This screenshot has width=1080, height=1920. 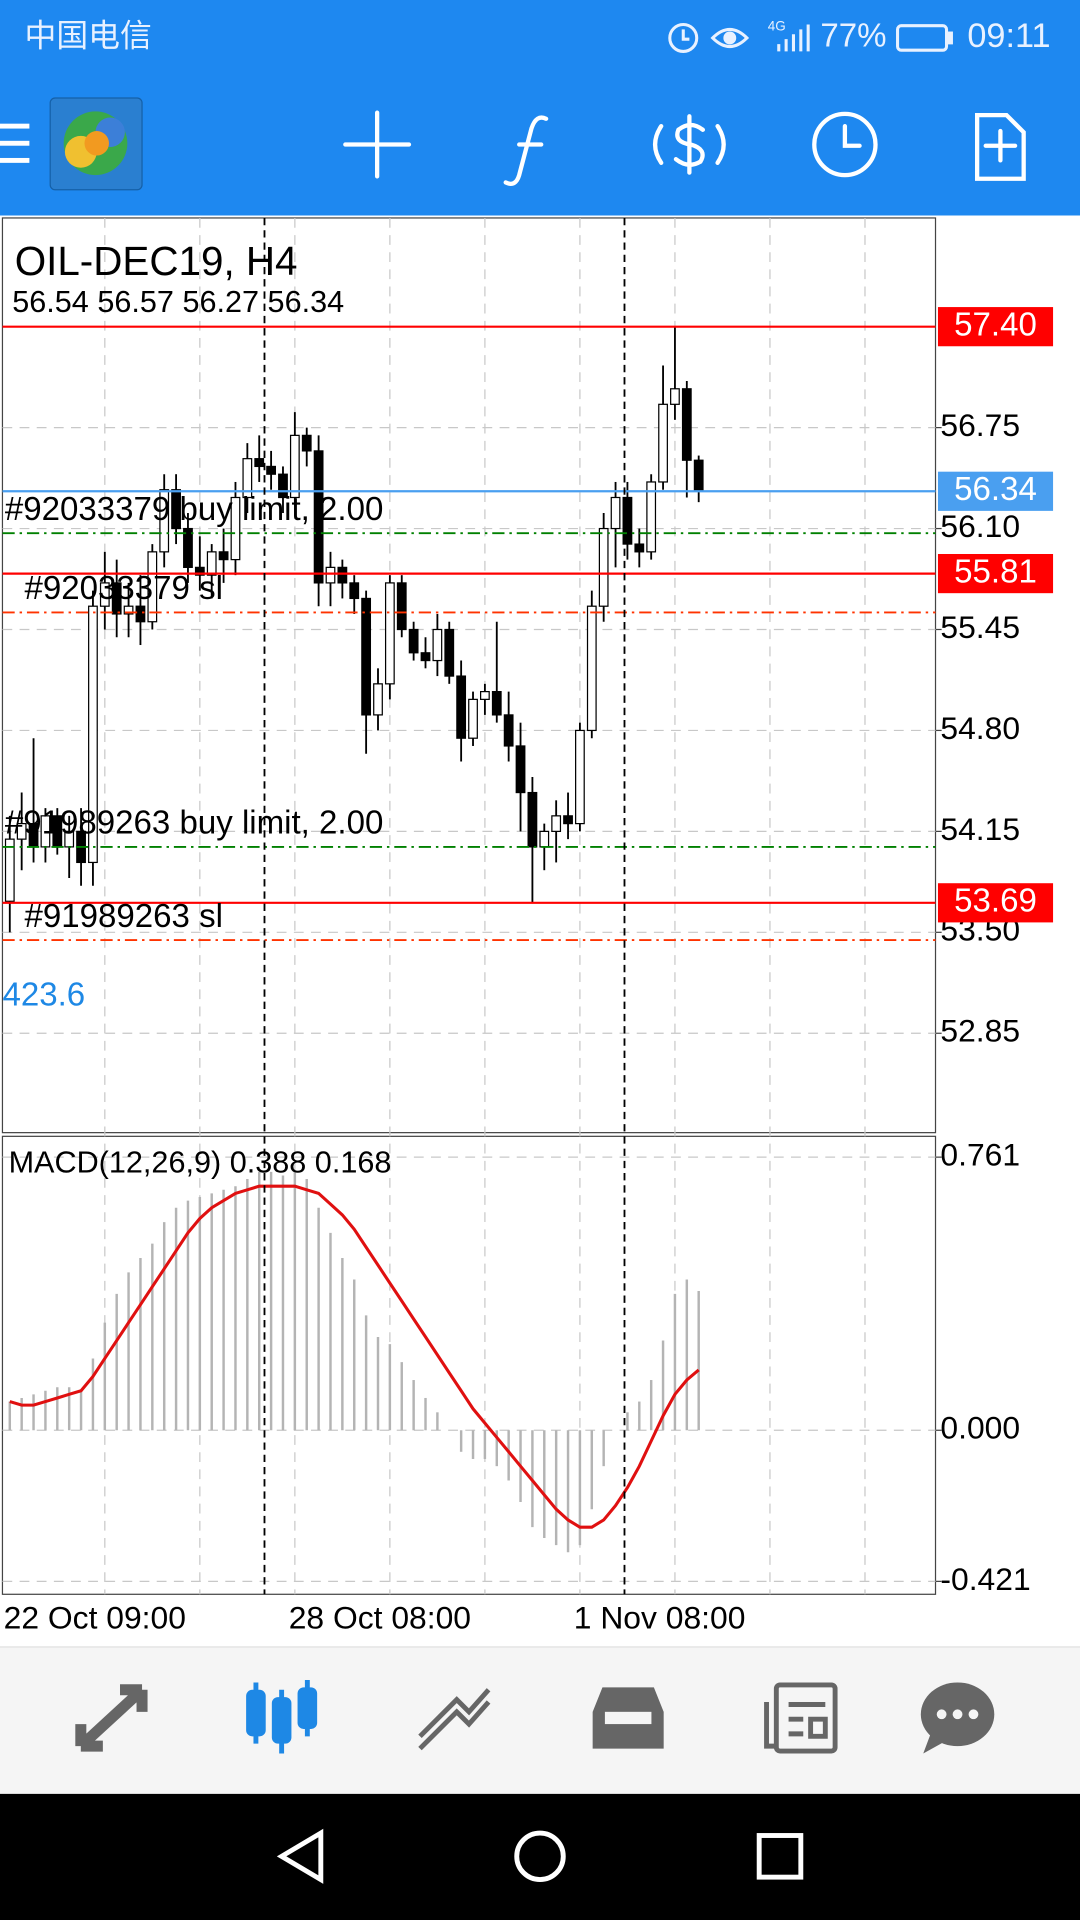 What do you see at coordinates (43, 994) in the screenshot?
I see `annotation: 423.6` at bounding box center [43, 994].